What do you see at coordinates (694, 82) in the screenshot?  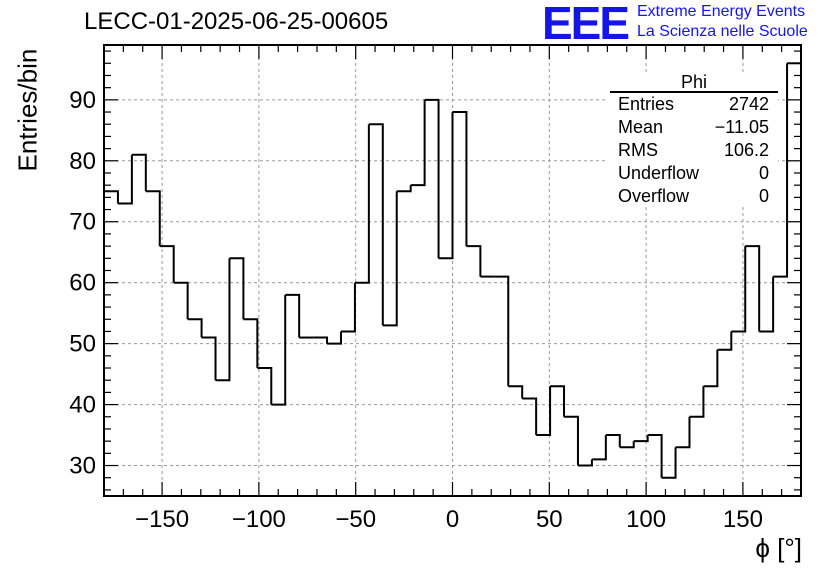 I see `stats-title: Phi` at bounding box center [694, 82].